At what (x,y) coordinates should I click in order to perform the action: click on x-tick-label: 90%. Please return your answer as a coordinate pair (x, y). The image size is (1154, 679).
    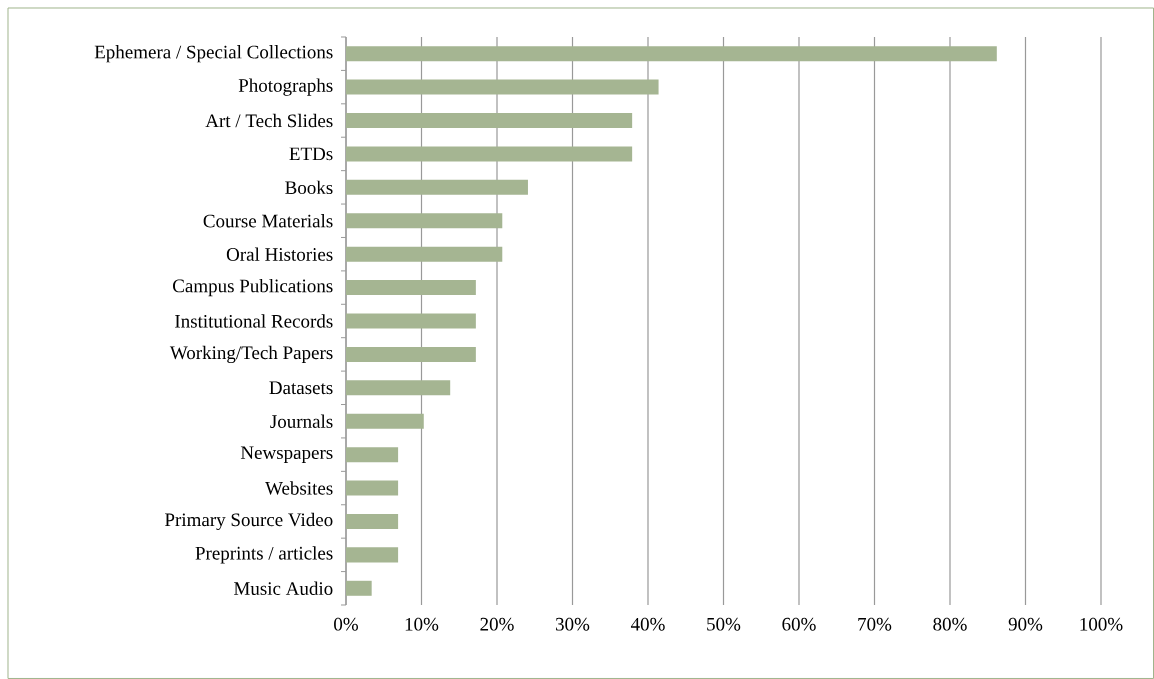
    Looking at the image, I should click on (1025, 624).